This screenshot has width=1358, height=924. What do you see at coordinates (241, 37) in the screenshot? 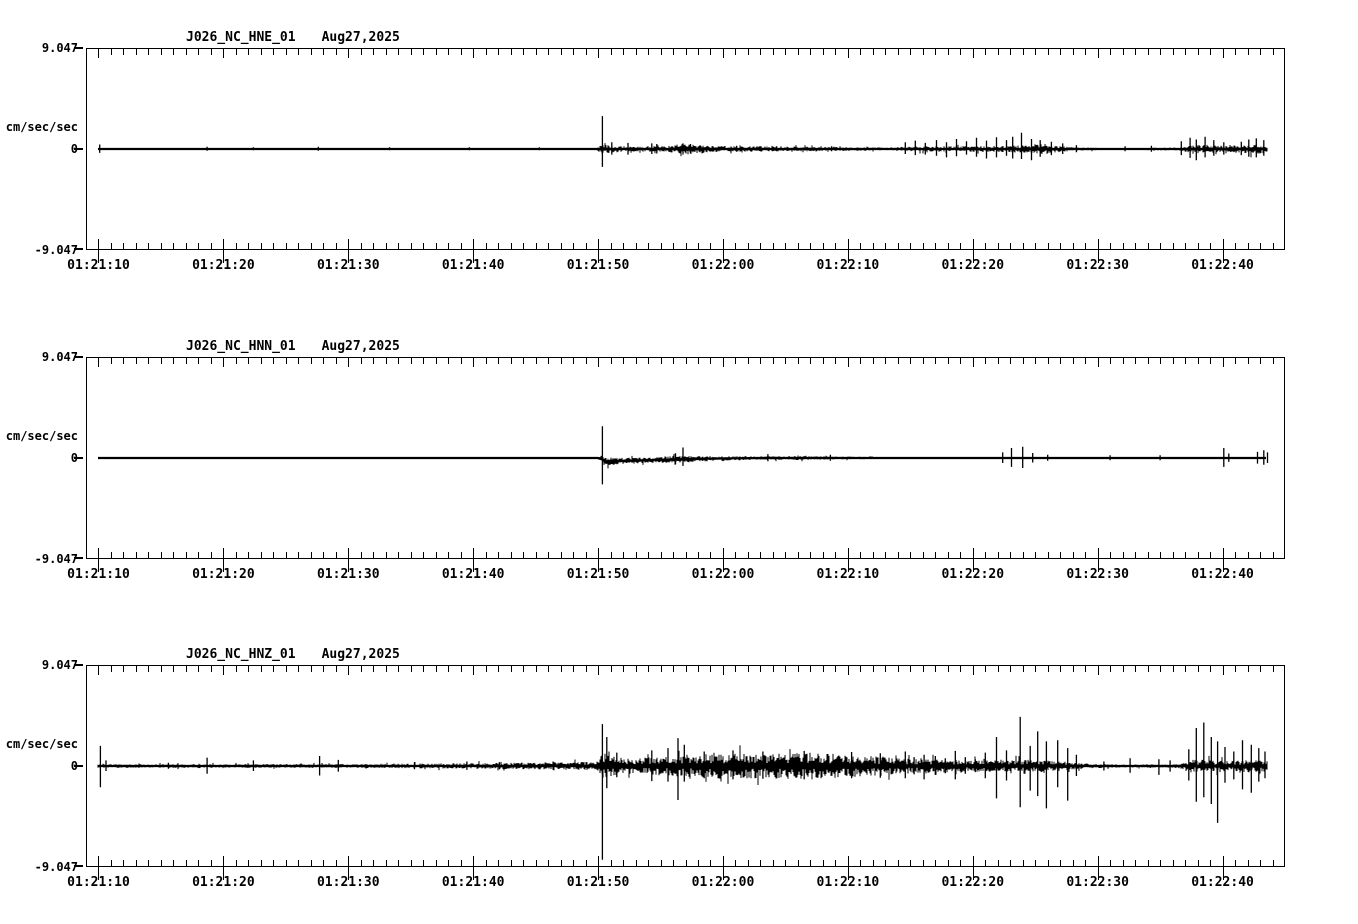
I see `station-channel-label: J026_NC_HNE_01` at bounding box center [241, 37].